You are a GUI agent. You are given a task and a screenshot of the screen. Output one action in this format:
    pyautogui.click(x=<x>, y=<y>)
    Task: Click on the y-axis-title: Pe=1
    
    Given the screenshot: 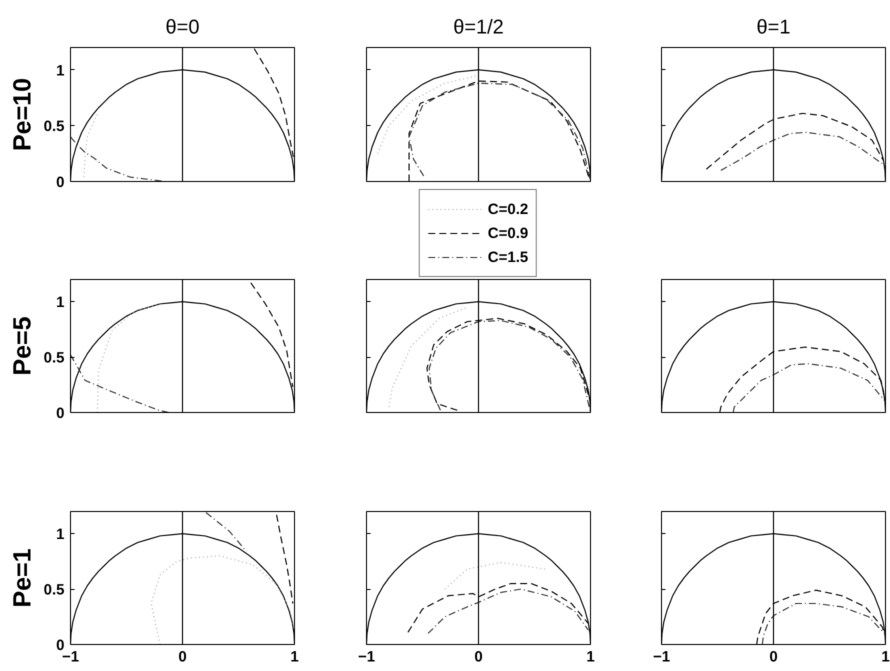 What is the action you would take?
    pyautogui.click(x=22, y=578)
    